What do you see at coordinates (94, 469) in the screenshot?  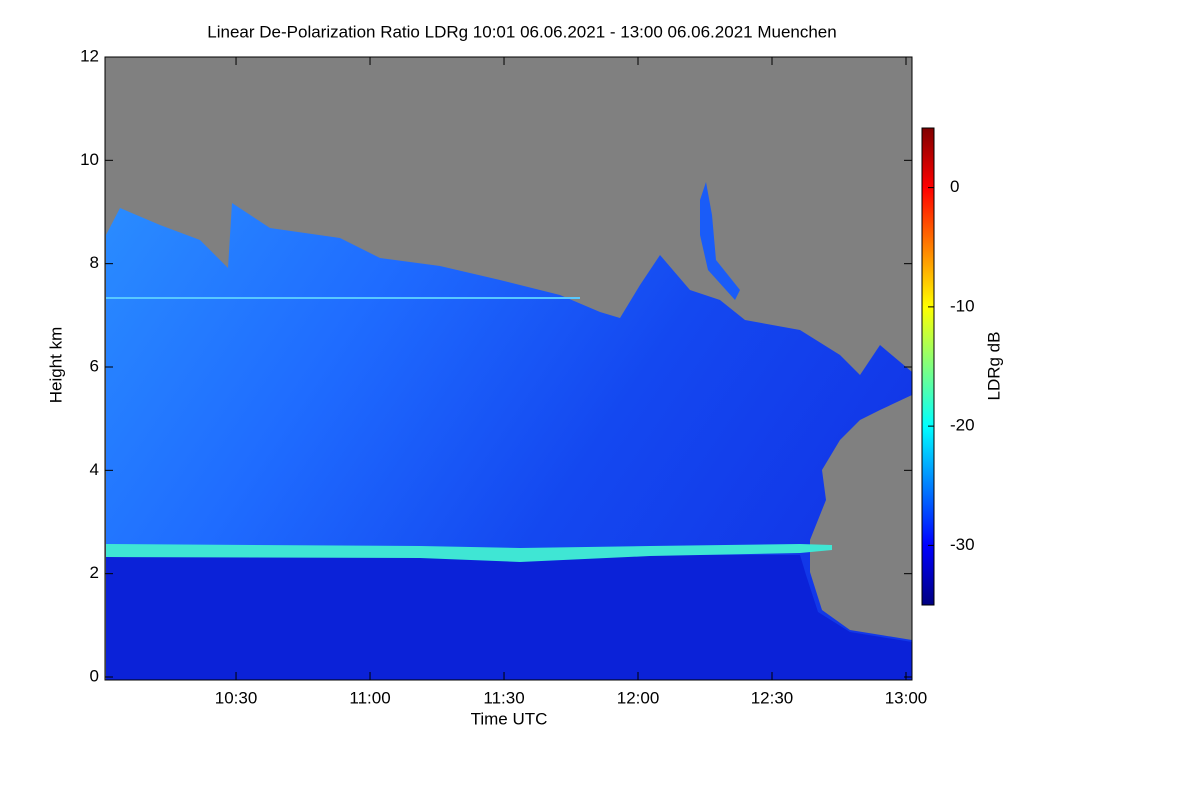 I see `y-tick-label: 4` at bounding box center [94, 469].